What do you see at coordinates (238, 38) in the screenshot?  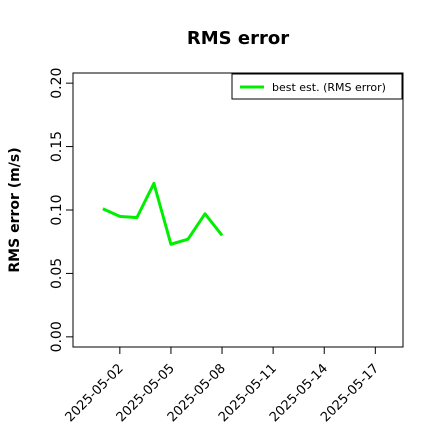 I see `chart-title: RMS error` at bounding box center [238, 38].